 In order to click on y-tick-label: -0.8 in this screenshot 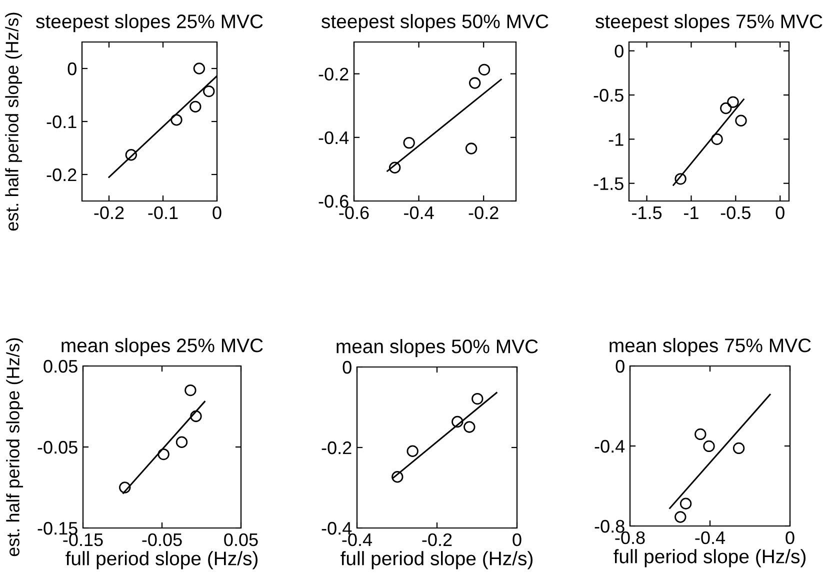, I will do `click(609, 526)`.